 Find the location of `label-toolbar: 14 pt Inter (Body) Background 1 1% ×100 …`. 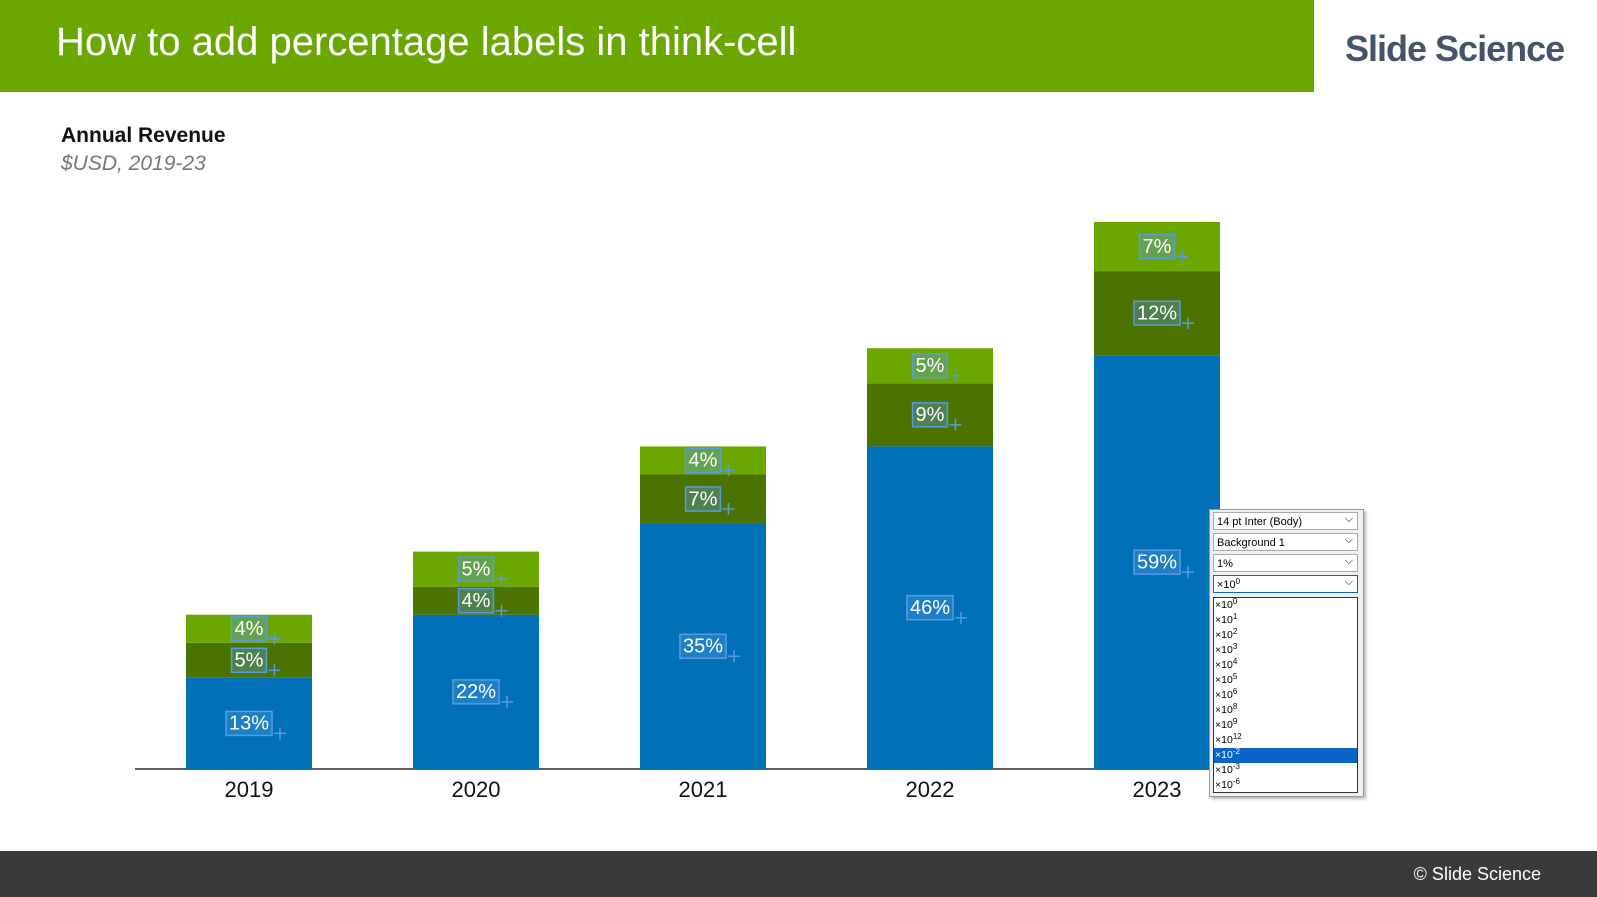

label-toolbar: 14 pt Inter (Body) Background 1 1% ×100 … is located at coordinates (1286, 653).